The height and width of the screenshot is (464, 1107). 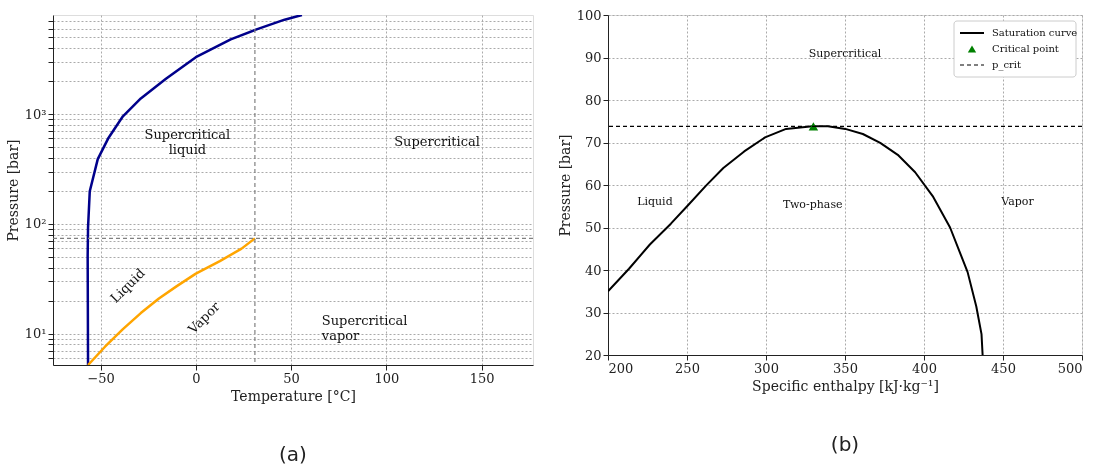 I want to click on y-tick-label: 10³, so click(x=35, y=114).